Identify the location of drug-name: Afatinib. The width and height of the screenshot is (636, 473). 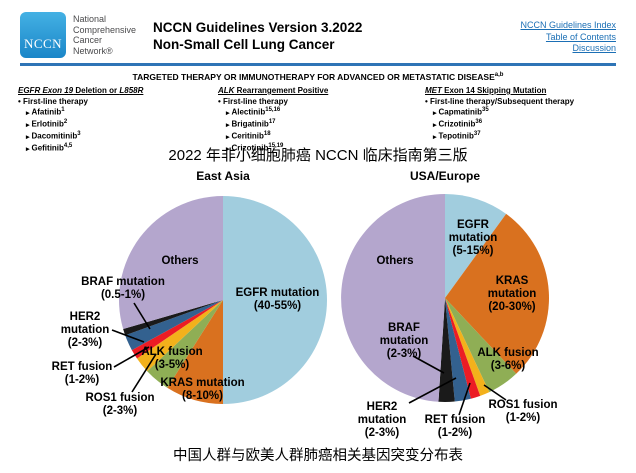
(46, 112).